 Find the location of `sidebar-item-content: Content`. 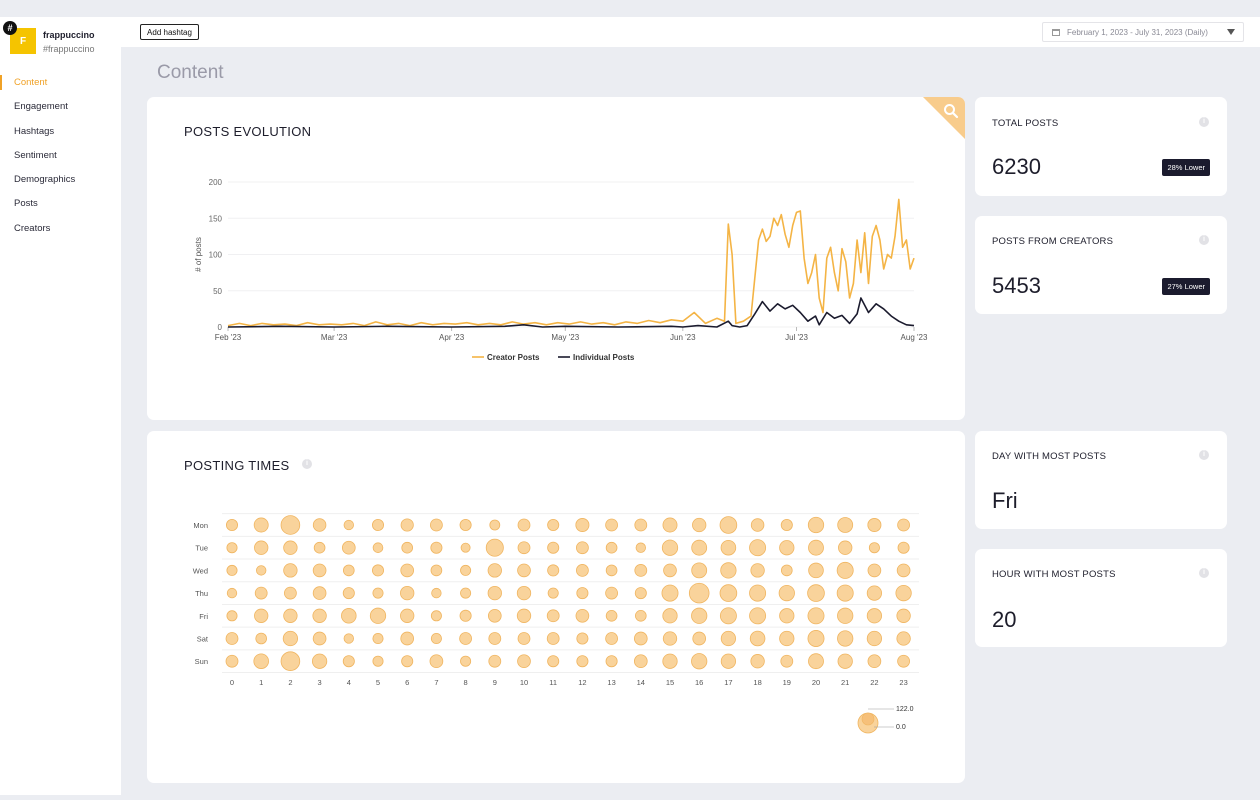

sidebar-item-content: Content is located at coordinates (60, 86).